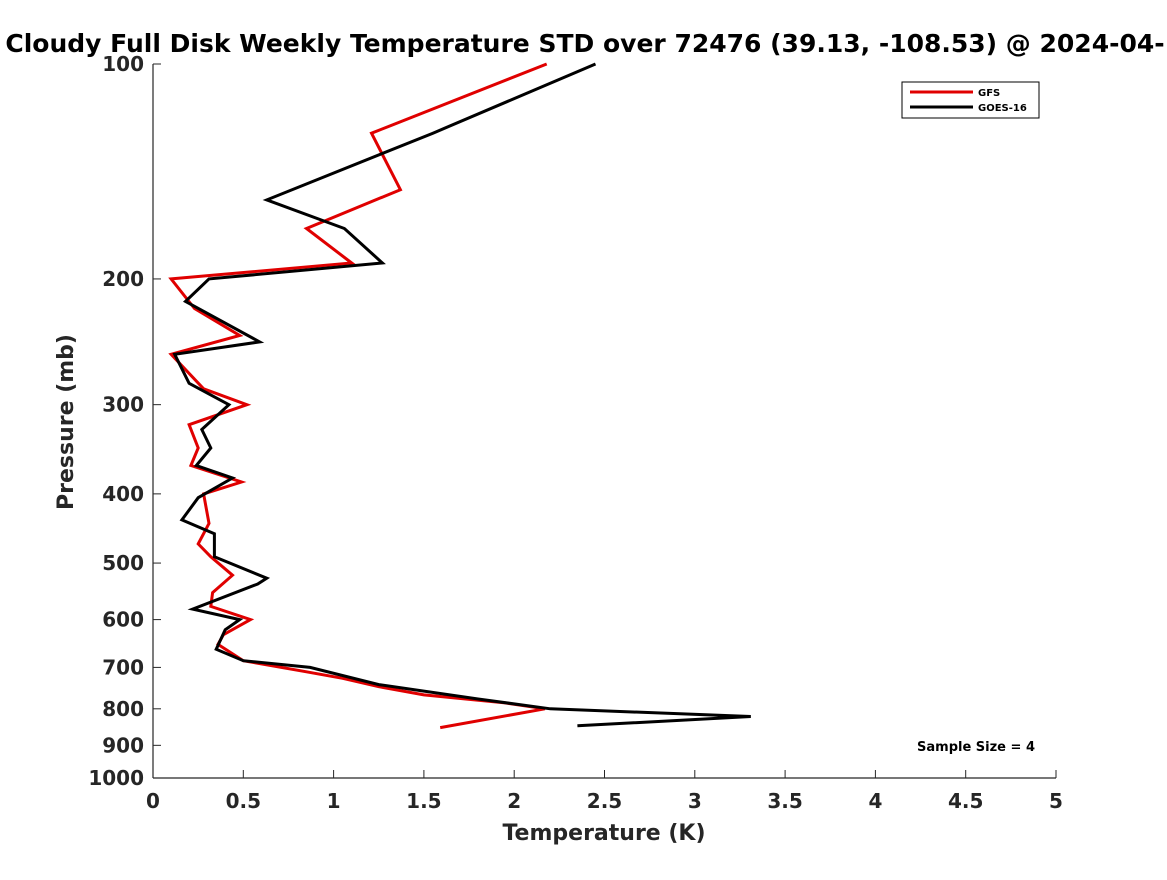 The width and height of the screenshot is (1167, 880). What do you see at coordinates (123, 494) in the screenshot?
I see `y-tick-label: 400` at bounding box center [123, 494].